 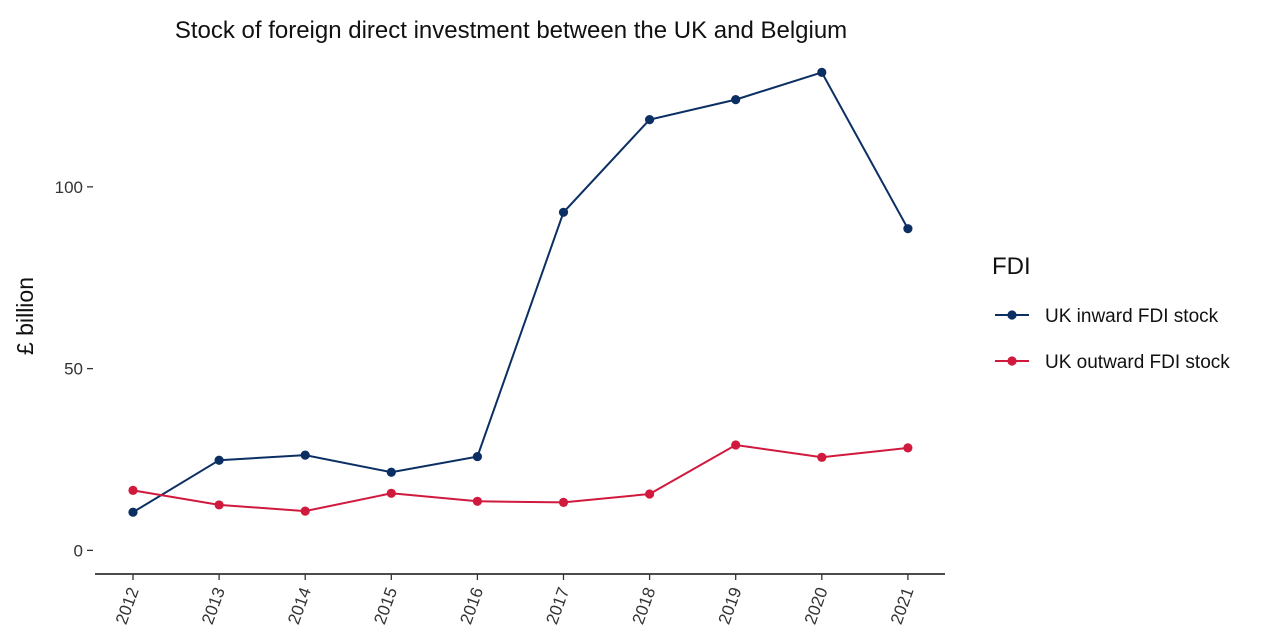 I want to click on y-tick-label: 50, so click(x=73, y=369).